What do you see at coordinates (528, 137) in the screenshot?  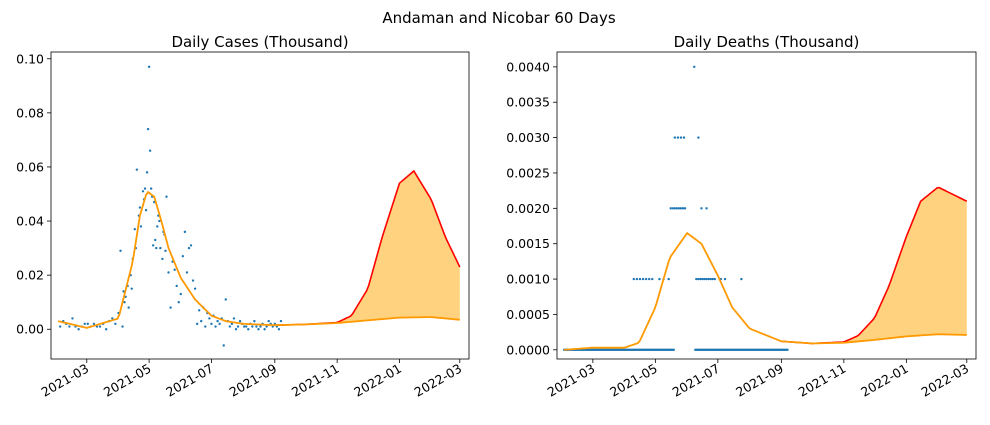 I see `y-tick-label: 0.0030` at bounding box center [528, 137].